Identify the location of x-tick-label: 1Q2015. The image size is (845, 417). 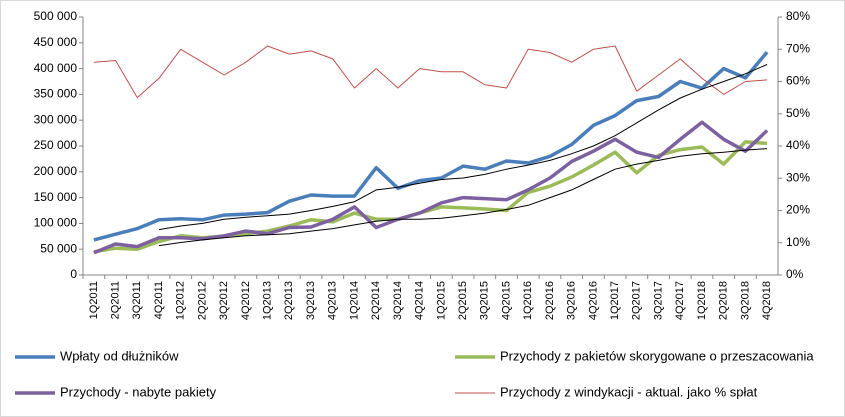
(441, 300).